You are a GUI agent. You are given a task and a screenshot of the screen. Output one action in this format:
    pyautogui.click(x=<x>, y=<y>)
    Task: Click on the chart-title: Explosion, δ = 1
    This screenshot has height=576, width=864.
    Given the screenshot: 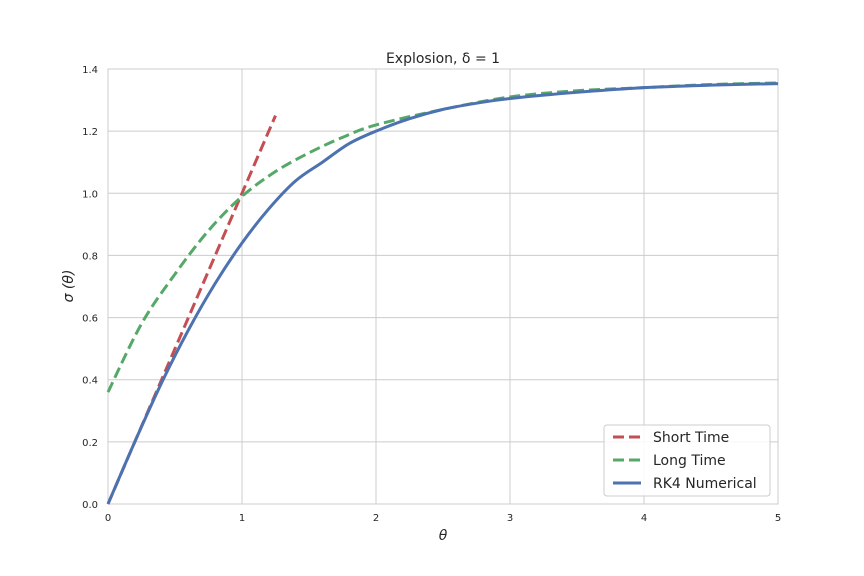 What is the action you would take?
    pyautogui.click(x=443, y=59)
    